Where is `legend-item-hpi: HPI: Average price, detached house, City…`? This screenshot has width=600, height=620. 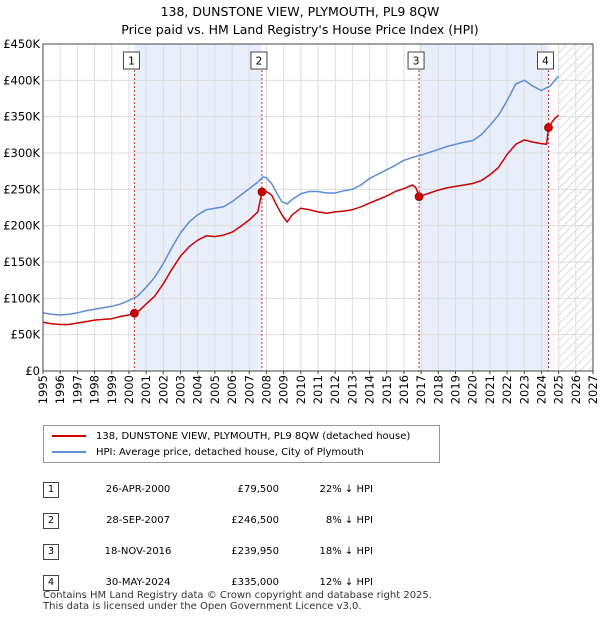
legend-item-hpi: HPI: Average price, detached house, City… is located at coordinates (208, 452).